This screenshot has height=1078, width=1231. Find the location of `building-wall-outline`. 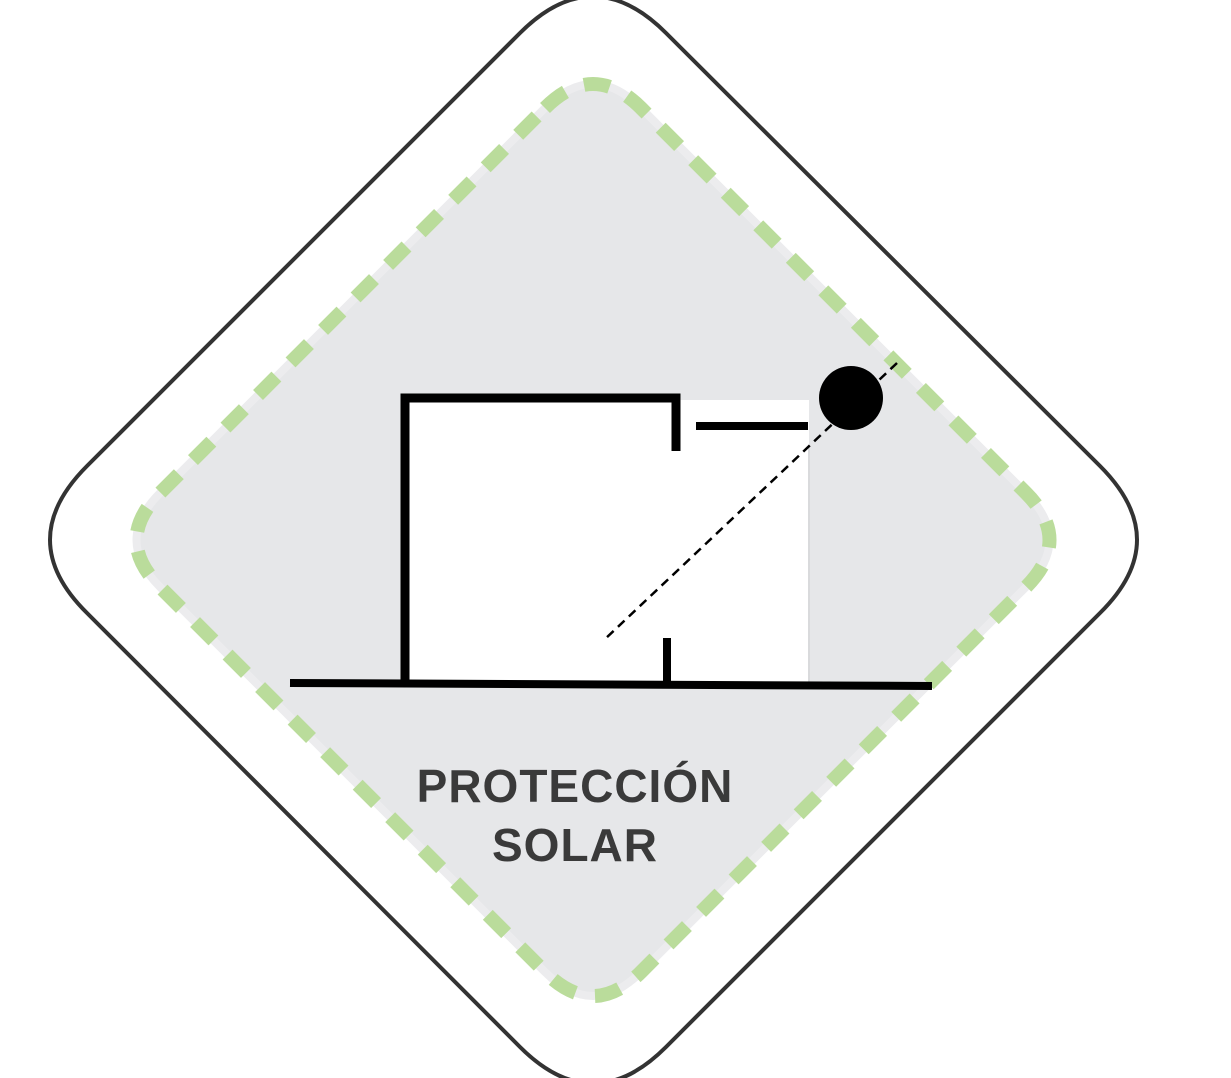

building-wall-outline is located at coordinates (540, 538).